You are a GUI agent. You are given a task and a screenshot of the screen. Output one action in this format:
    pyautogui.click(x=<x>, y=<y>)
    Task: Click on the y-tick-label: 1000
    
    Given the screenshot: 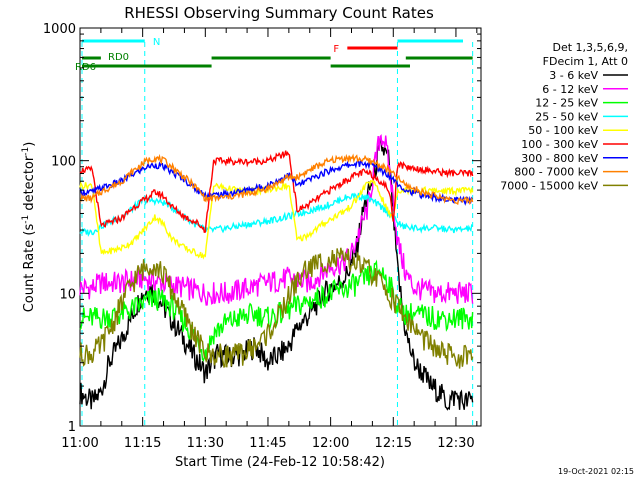 What is the action you would take?
    pyautogui.click(x=59, y=29)
    